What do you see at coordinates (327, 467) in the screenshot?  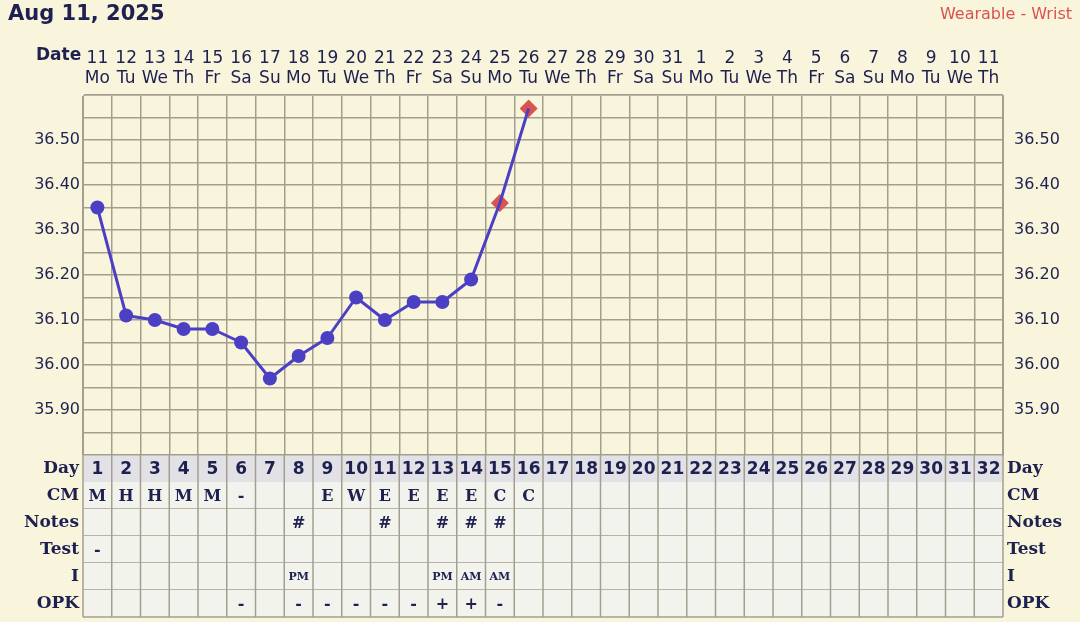 I see `x2-tick-label: 9` at bounding box center [327, 467].